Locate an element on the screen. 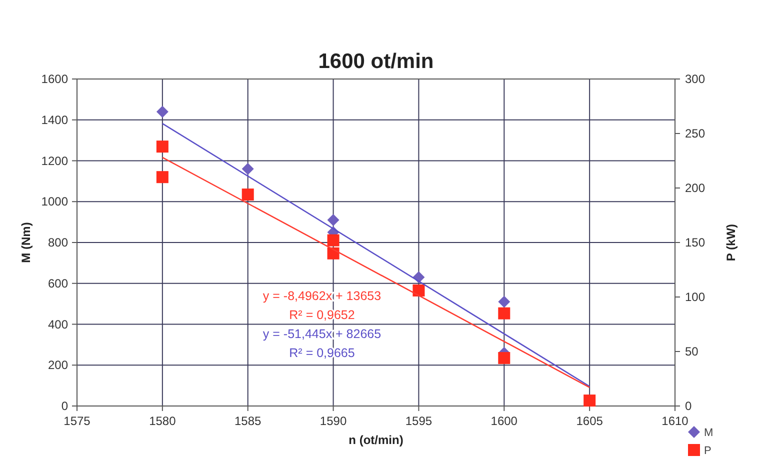  y-tick-label: 1000 is located at coordinates (54, 201).